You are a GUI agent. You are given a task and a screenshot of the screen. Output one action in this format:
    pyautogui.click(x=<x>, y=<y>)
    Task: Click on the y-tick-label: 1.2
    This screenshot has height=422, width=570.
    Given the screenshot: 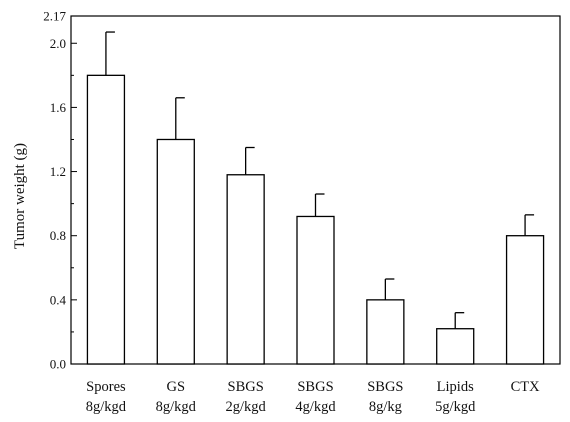 What is the action you would take?
    pyautogui.click(x=58, y=171)
    